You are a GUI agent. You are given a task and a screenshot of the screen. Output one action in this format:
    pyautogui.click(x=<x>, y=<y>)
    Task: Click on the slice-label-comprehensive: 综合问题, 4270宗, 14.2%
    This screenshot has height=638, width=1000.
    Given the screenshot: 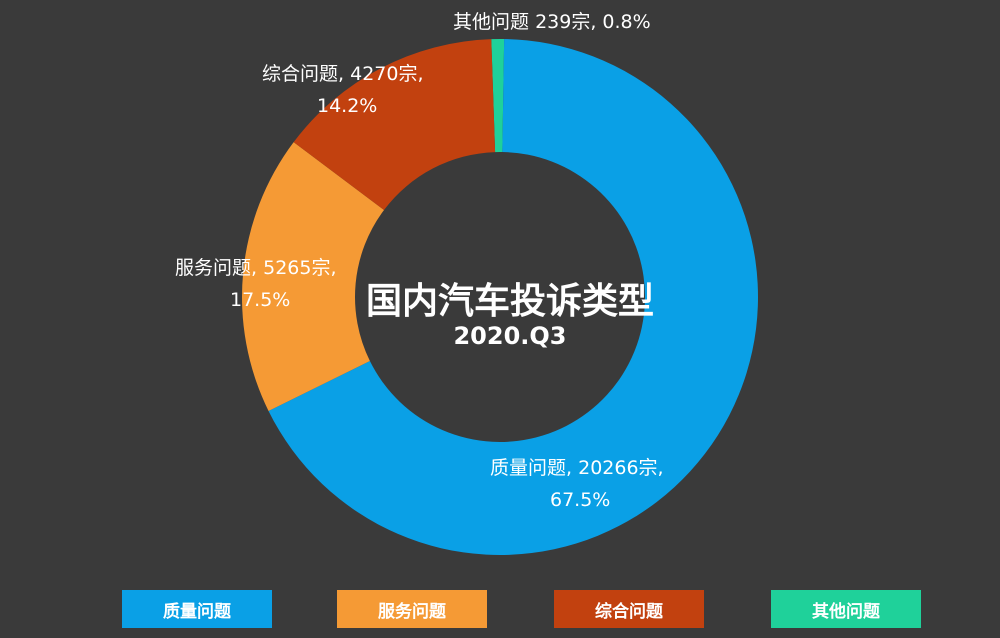 What is the action you would take?
    pyautogui.click(x=343, y=90)
    